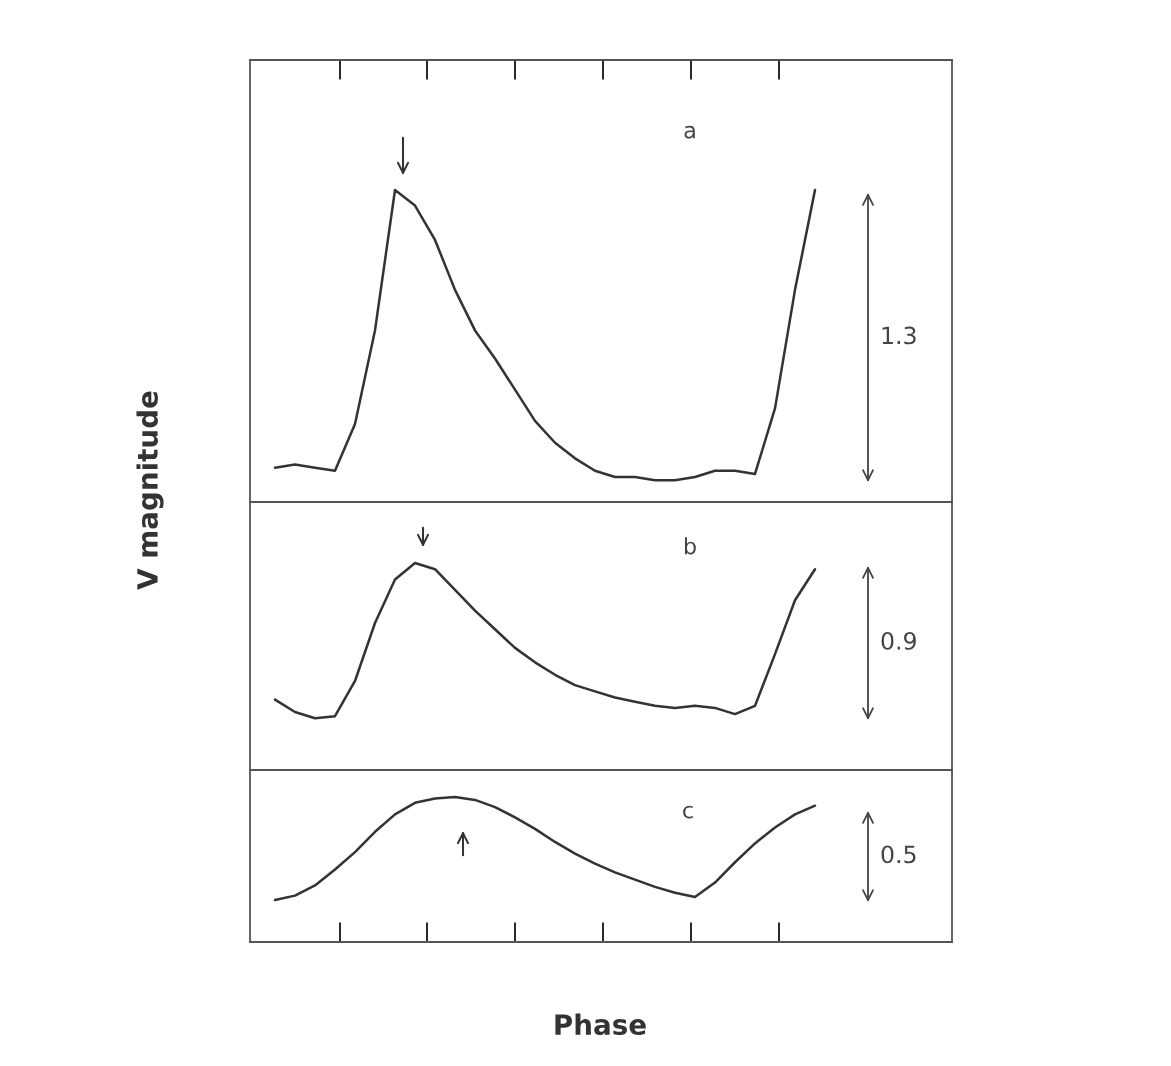  What do you see at coordinates (898, 854) in the screenshot?
I see `text: 0.5` at bounding box center [898, 854].